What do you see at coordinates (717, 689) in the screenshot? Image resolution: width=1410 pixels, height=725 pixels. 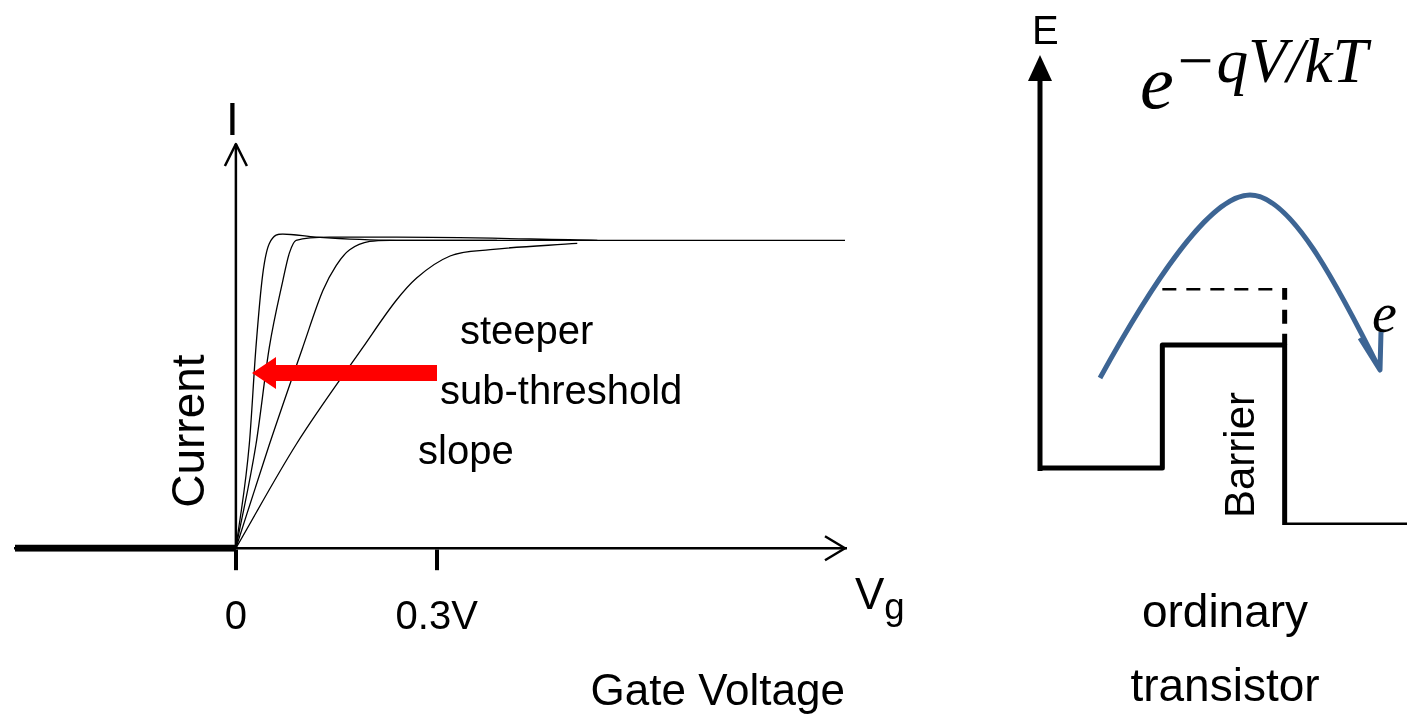 I see `x-axis-title: Gate Voltage` at bounding box center [717, 689].